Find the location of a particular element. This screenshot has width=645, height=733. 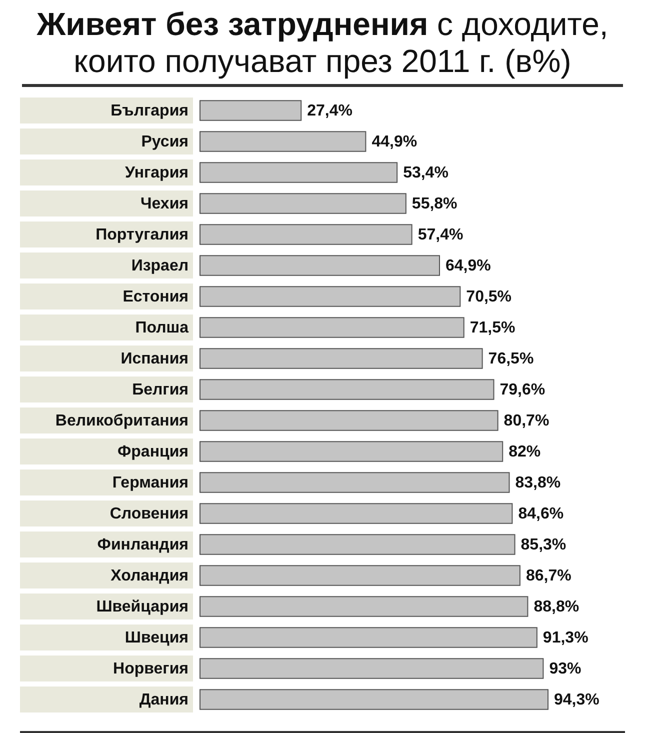

y-tick-label: Словения is located at coordinates (149, 514).